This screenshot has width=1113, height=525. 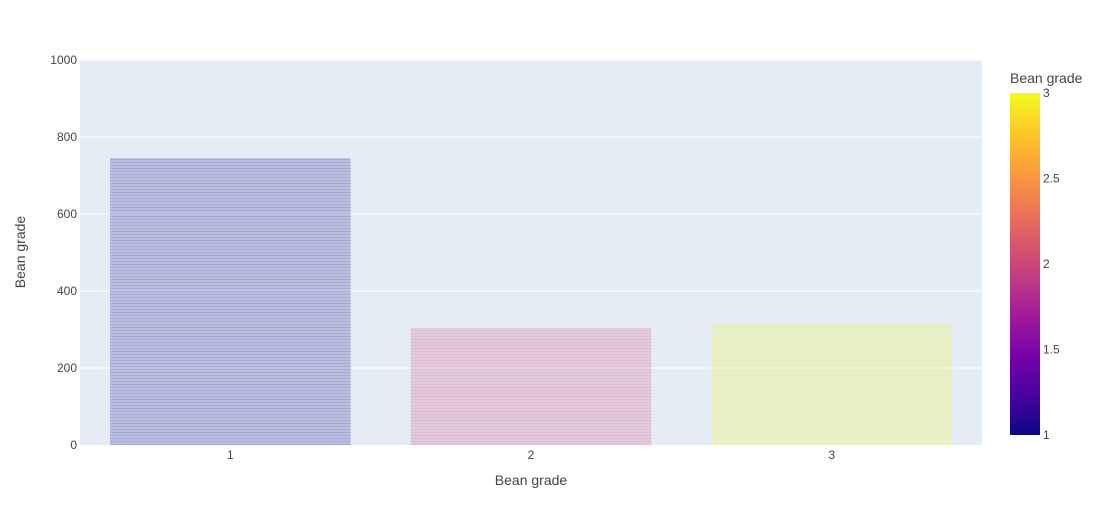 What do you see at coordinates (1046, 264) in the screenshot?
I see `colorbar-tick-label: 2` at bounding box center [1046, 264].